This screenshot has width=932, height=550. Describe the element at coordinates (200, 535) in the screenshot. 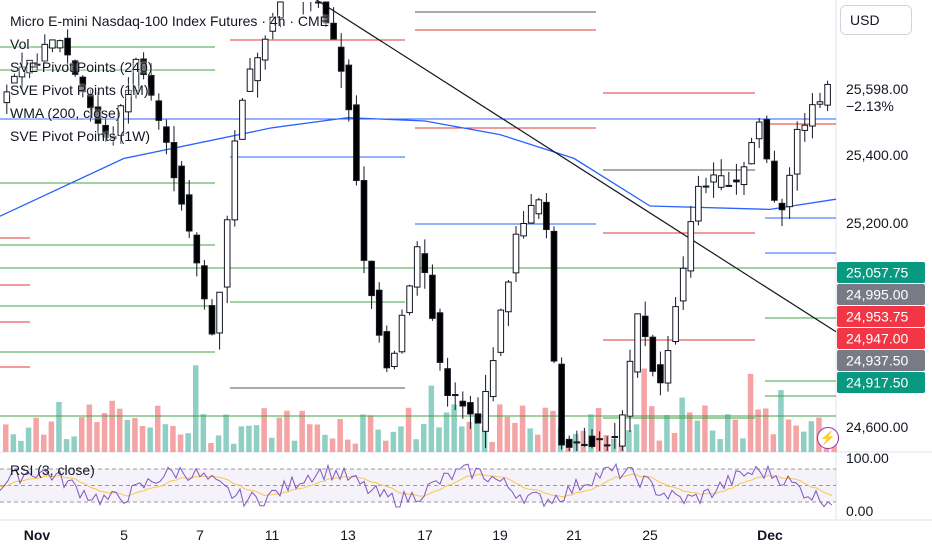

I see `time-tick-label: 7` at that location.